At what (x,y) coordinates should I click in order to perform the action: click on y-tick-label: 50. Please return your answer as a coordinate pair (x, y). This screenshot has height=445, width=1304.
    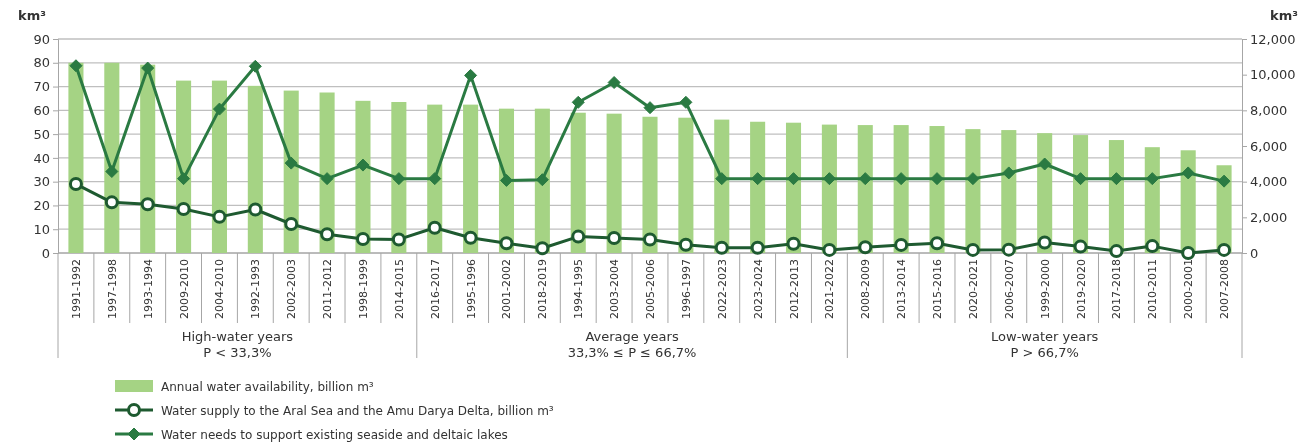
    Looking at the image, I should click on (41, 134).